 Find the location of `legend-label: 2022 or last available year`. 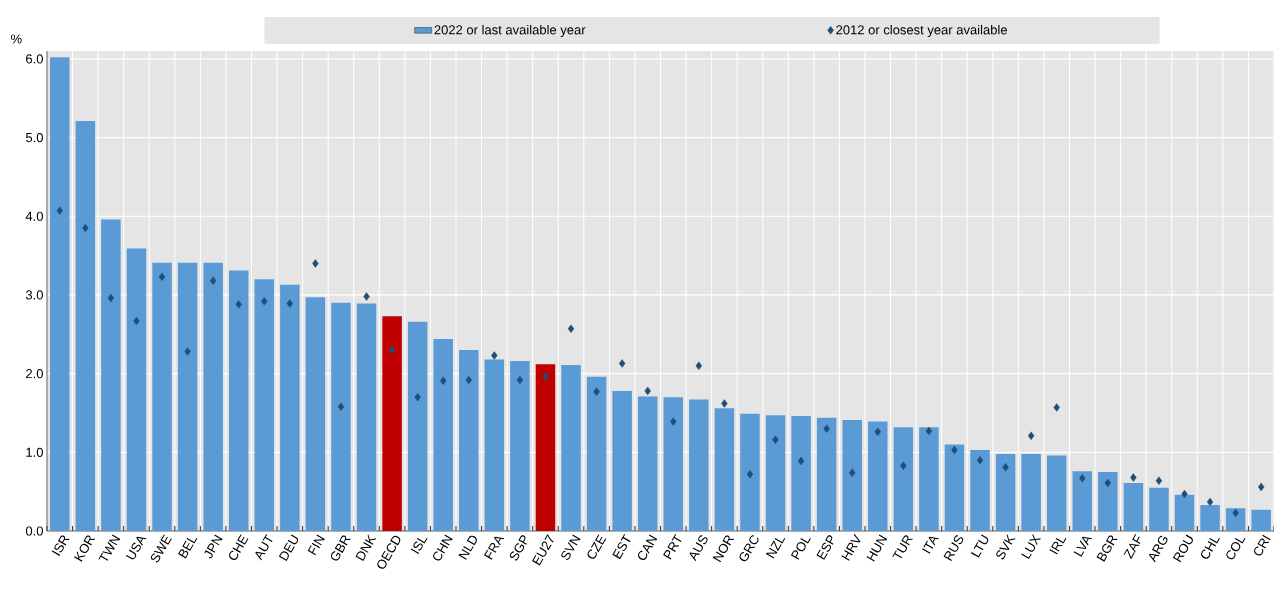

legend-label: 2022 or last available year is located at coordinates (510, 31).